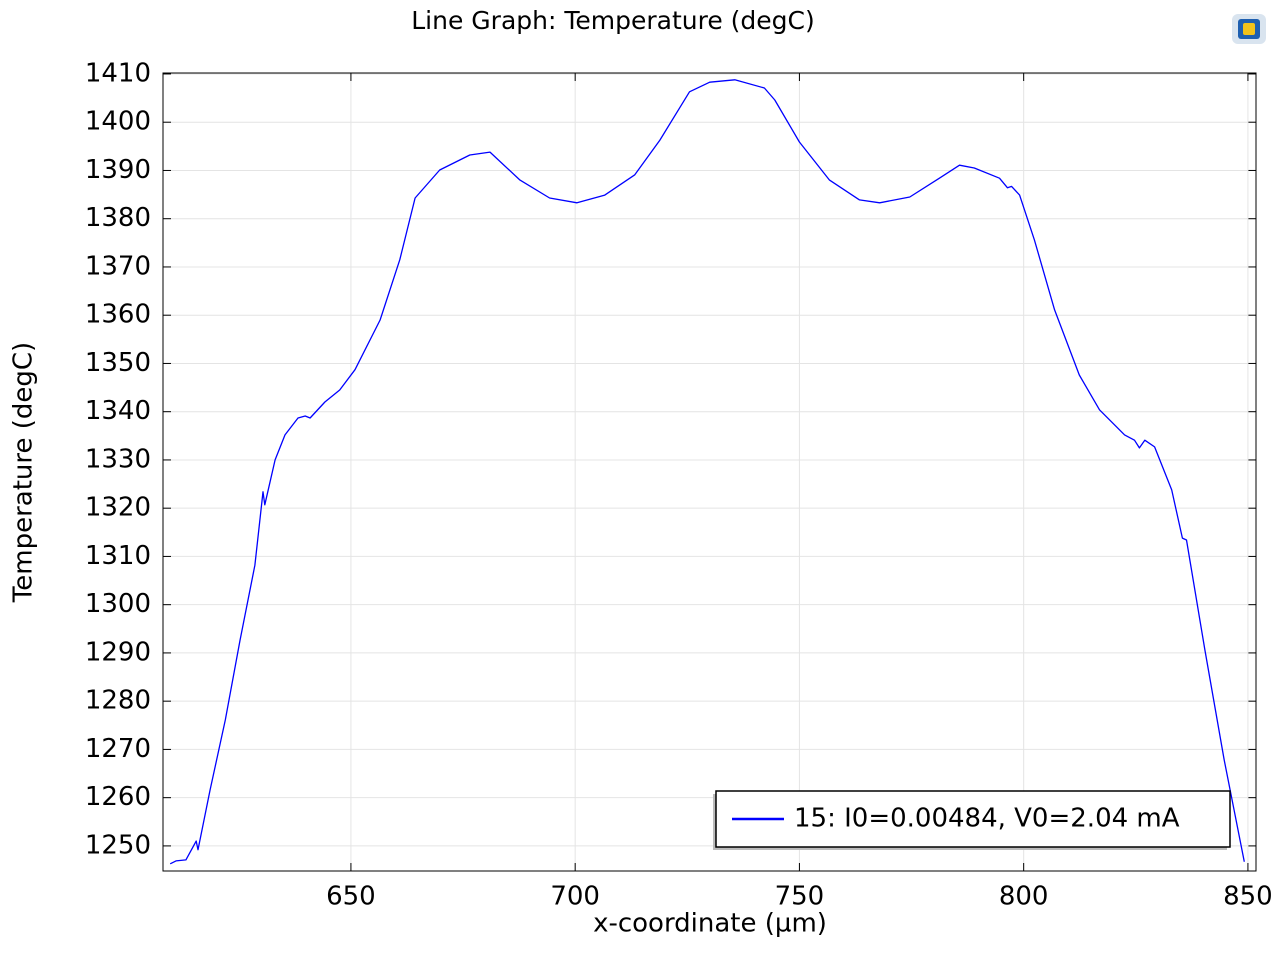 The image size is (1280, 960). I want to click on x-tick-label: 700, so click(575, 897).